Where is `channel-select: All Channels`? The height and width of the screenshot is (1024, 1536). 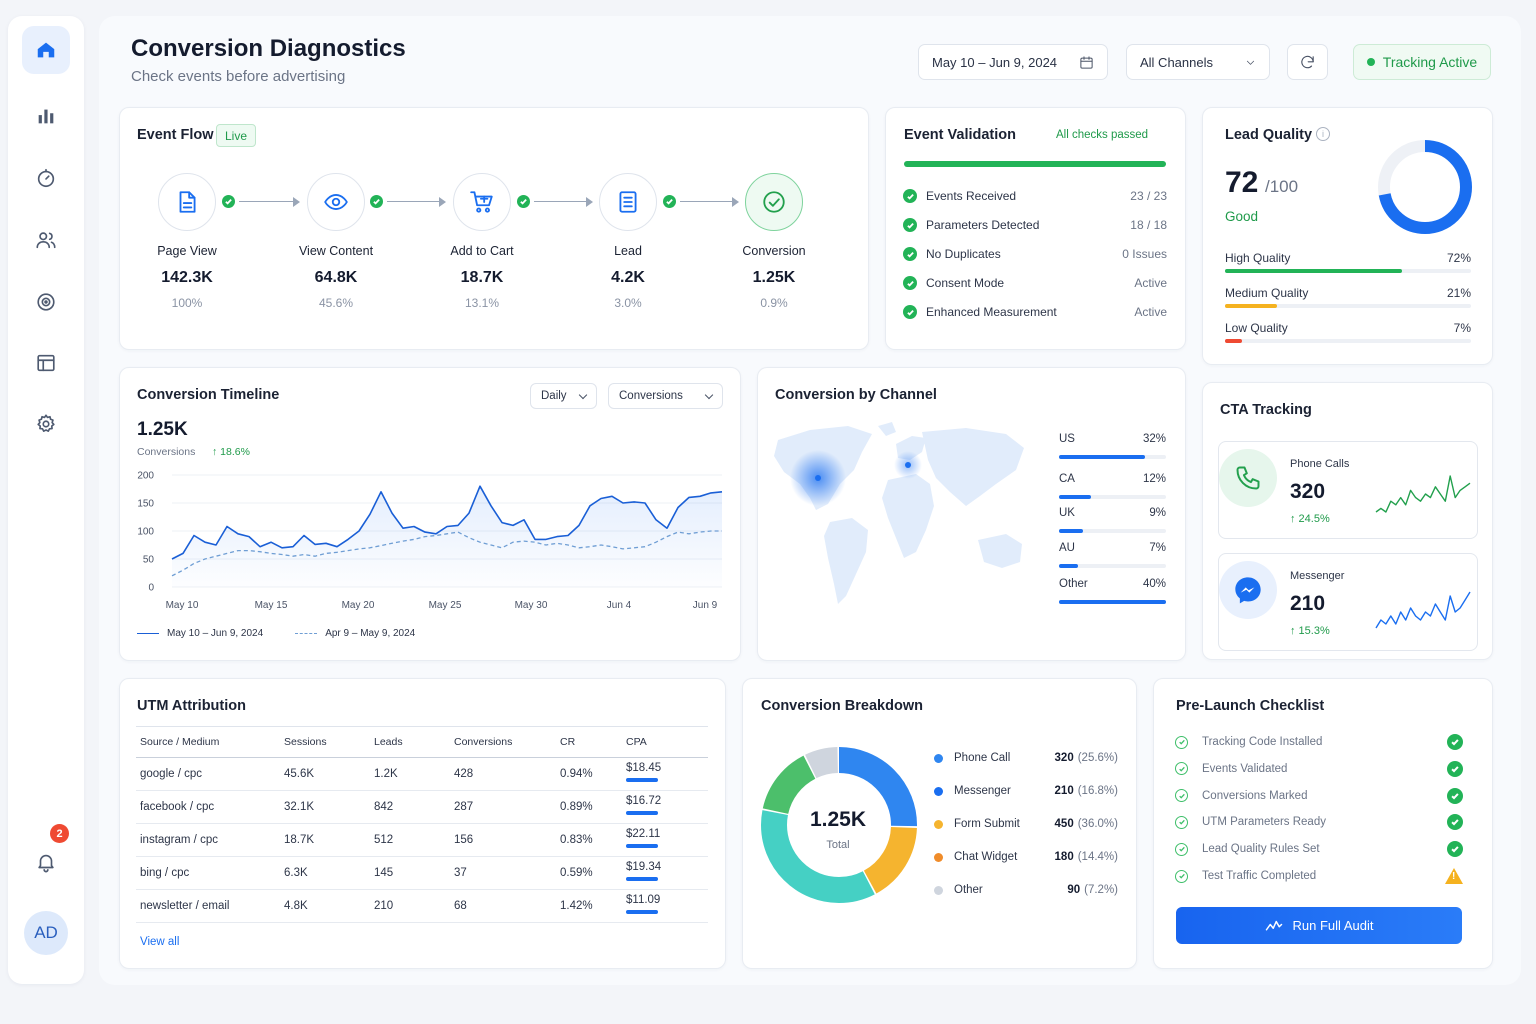
channel-select: All Channels is located at coordinates (1198, 62).